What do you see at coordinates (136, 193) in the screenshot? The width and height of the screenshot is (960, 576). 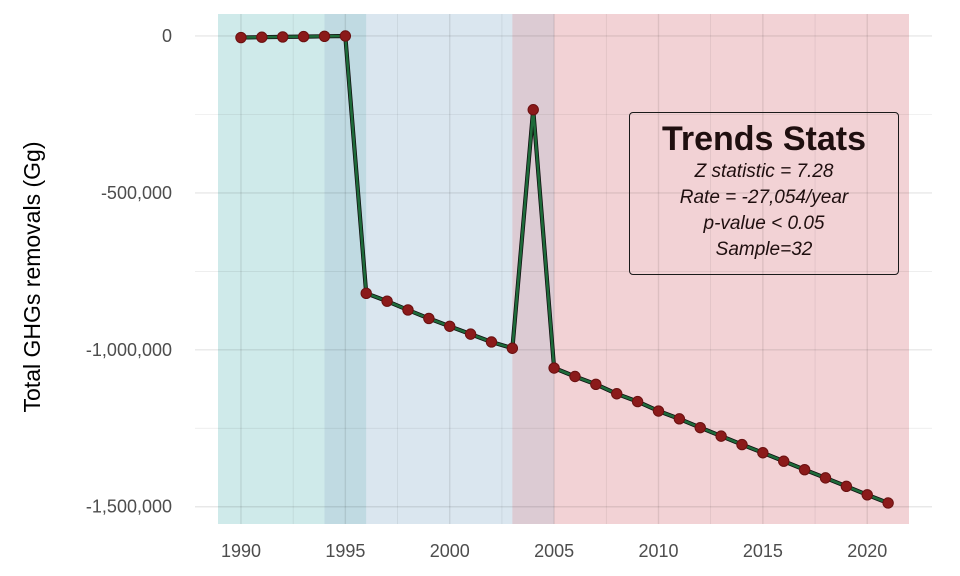 I see `y-tick-label: -500,000` at bounding box center [136, 193].